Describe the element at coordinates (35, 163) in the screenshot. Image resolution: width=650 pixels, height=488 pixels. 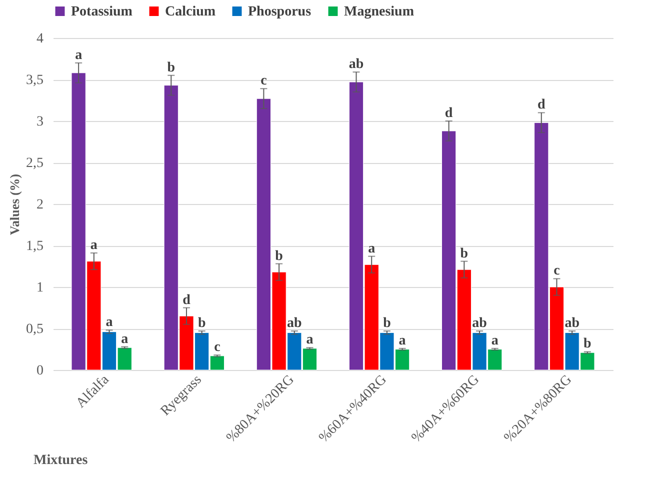
I see `y-tick-label: 2,5` at that location.